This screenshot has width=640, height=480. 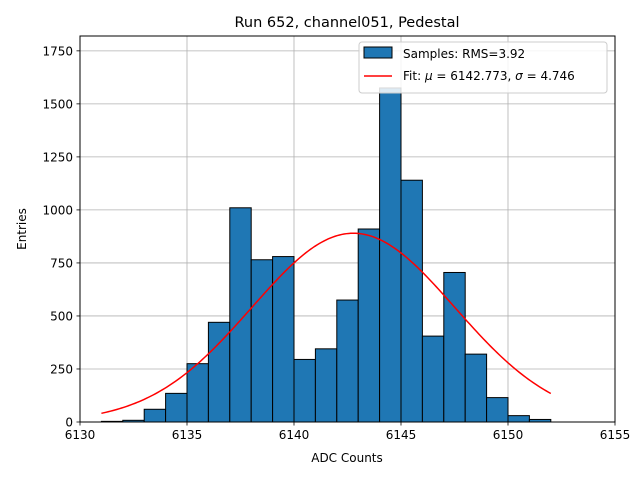 I want to click on legend-fit-sigma-value: = 4.746, so click(x=549, y=76).